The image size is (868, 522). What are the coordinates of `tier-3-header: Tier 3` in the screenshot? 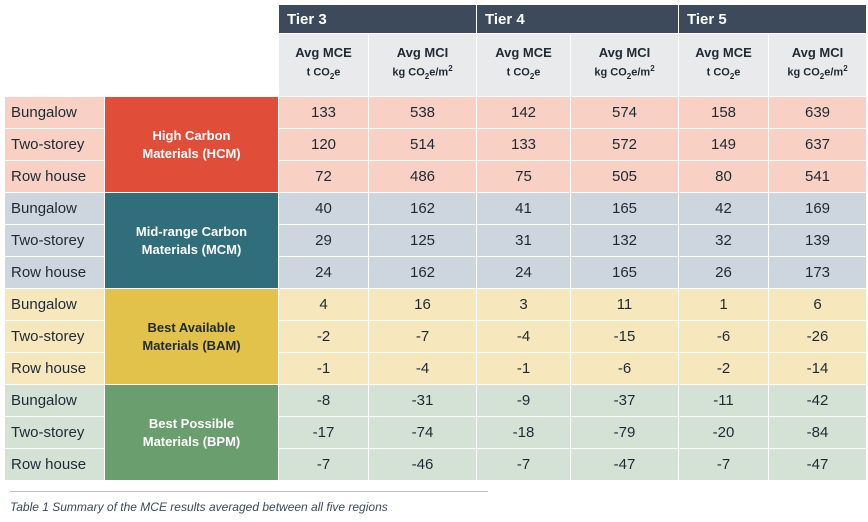 It's located at (377, 19).